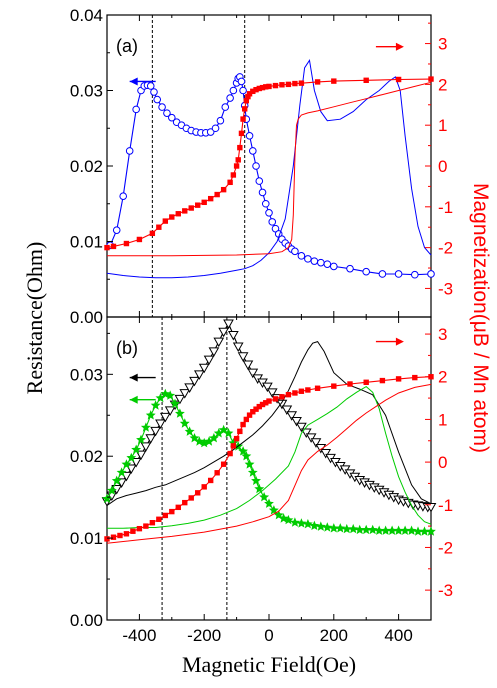 The image size is (497, 688). I want to click on y-right-tick-label: 0, so click(442, 462).